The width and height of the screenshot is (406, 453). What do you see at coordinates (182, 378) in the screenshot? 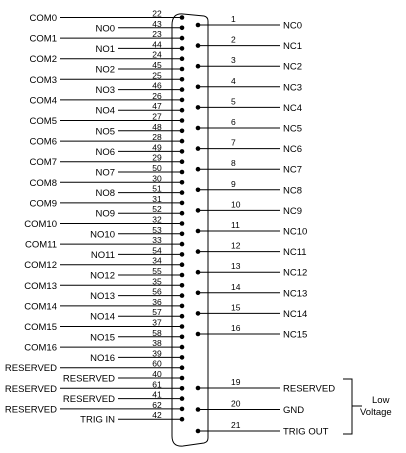
I see `pin-40-reserved-contact` at bounding box center [182, 378].